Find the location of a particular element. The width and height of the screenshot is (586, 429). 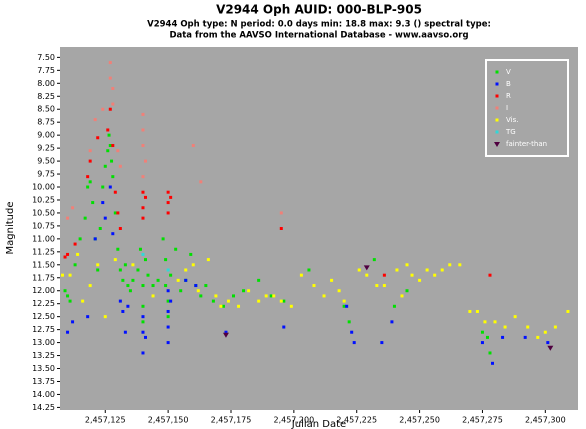

x-tick-label: 2,457,275 is located at coordinates (482, 420).